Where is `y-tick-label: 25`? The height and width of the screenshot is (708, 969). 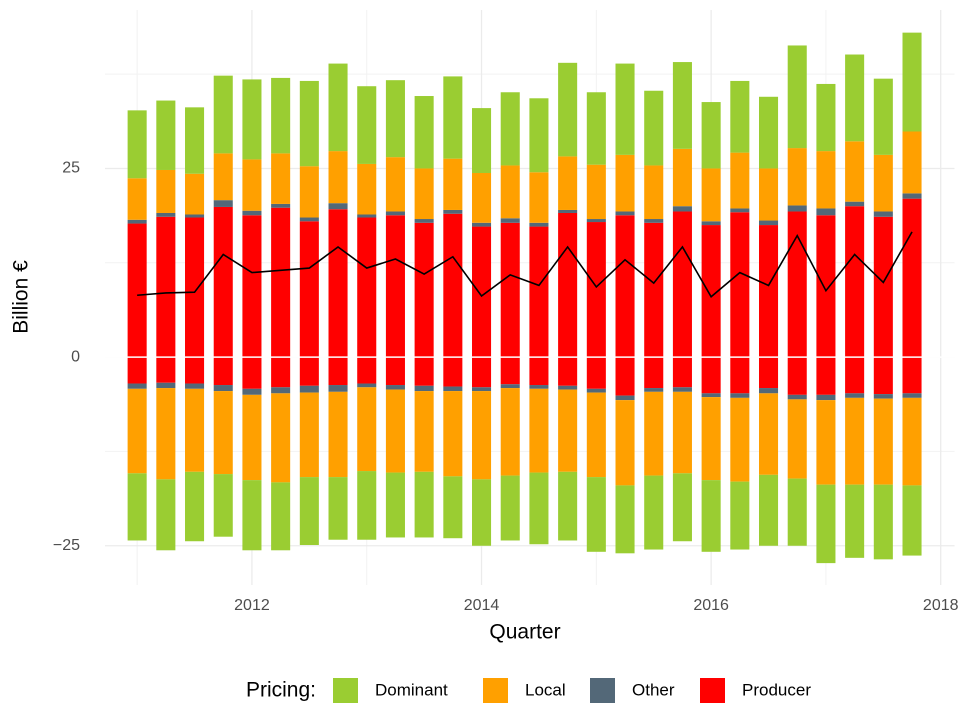 y-tick-label: 25 is located at coordinates (71, 168).